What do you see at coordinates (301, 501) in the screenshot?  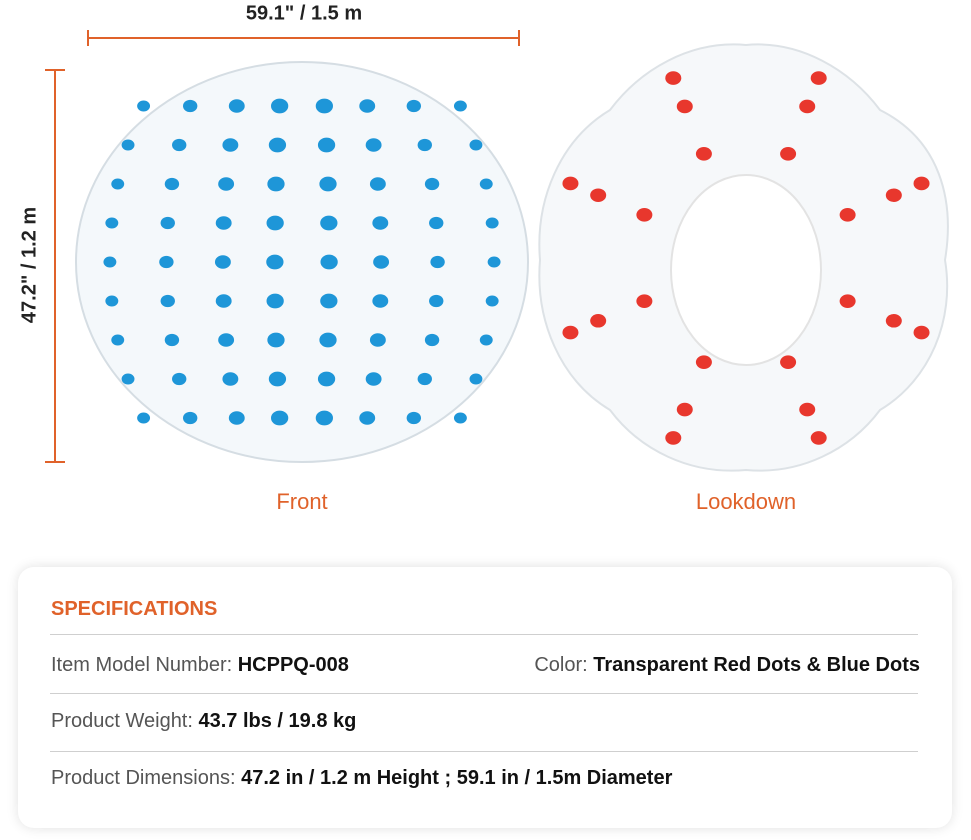 I see `view-label: Front` at bounding box center [301, 501].